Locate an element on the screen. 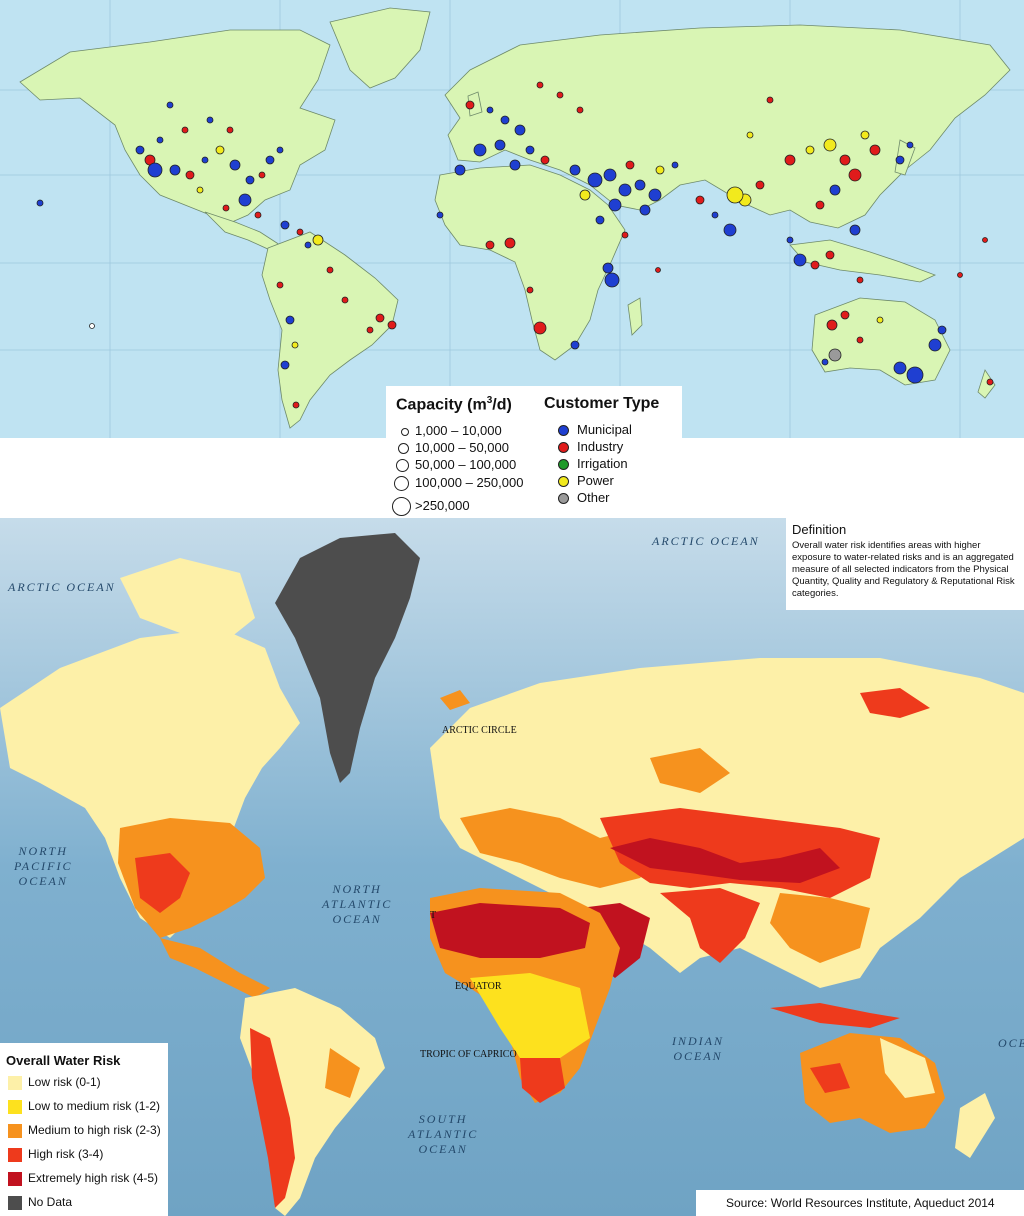 This screenshot has width=1024, height=1216. risk-new-zealand is located at coordinates (975, 1125).